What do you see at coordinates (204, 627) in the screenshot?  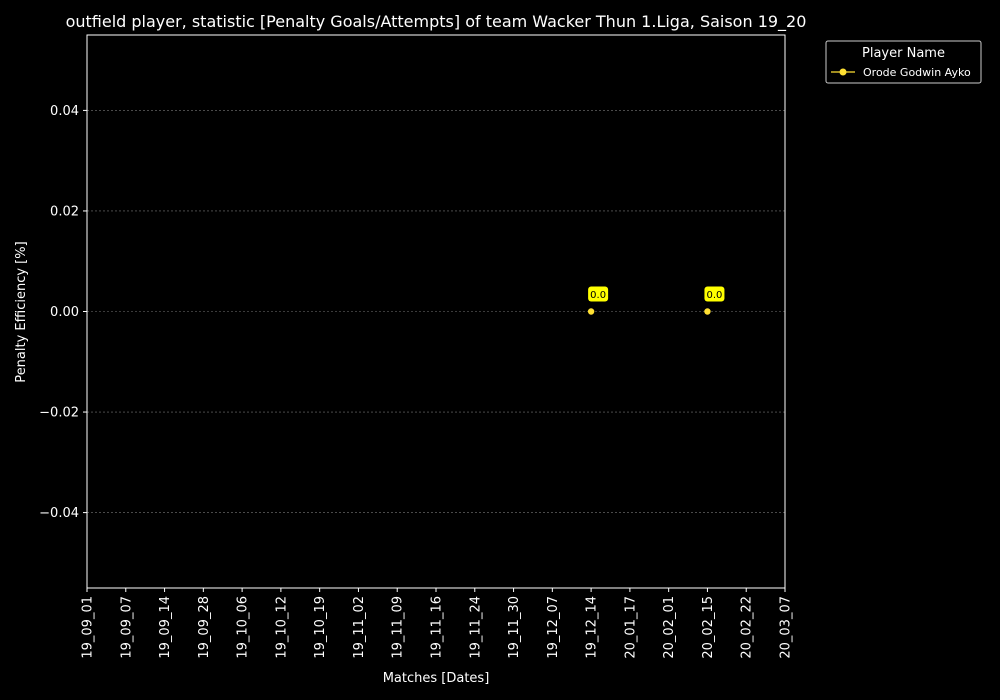 I see `x-tick-label: 19_09_28` at bounding box center [204, 627].